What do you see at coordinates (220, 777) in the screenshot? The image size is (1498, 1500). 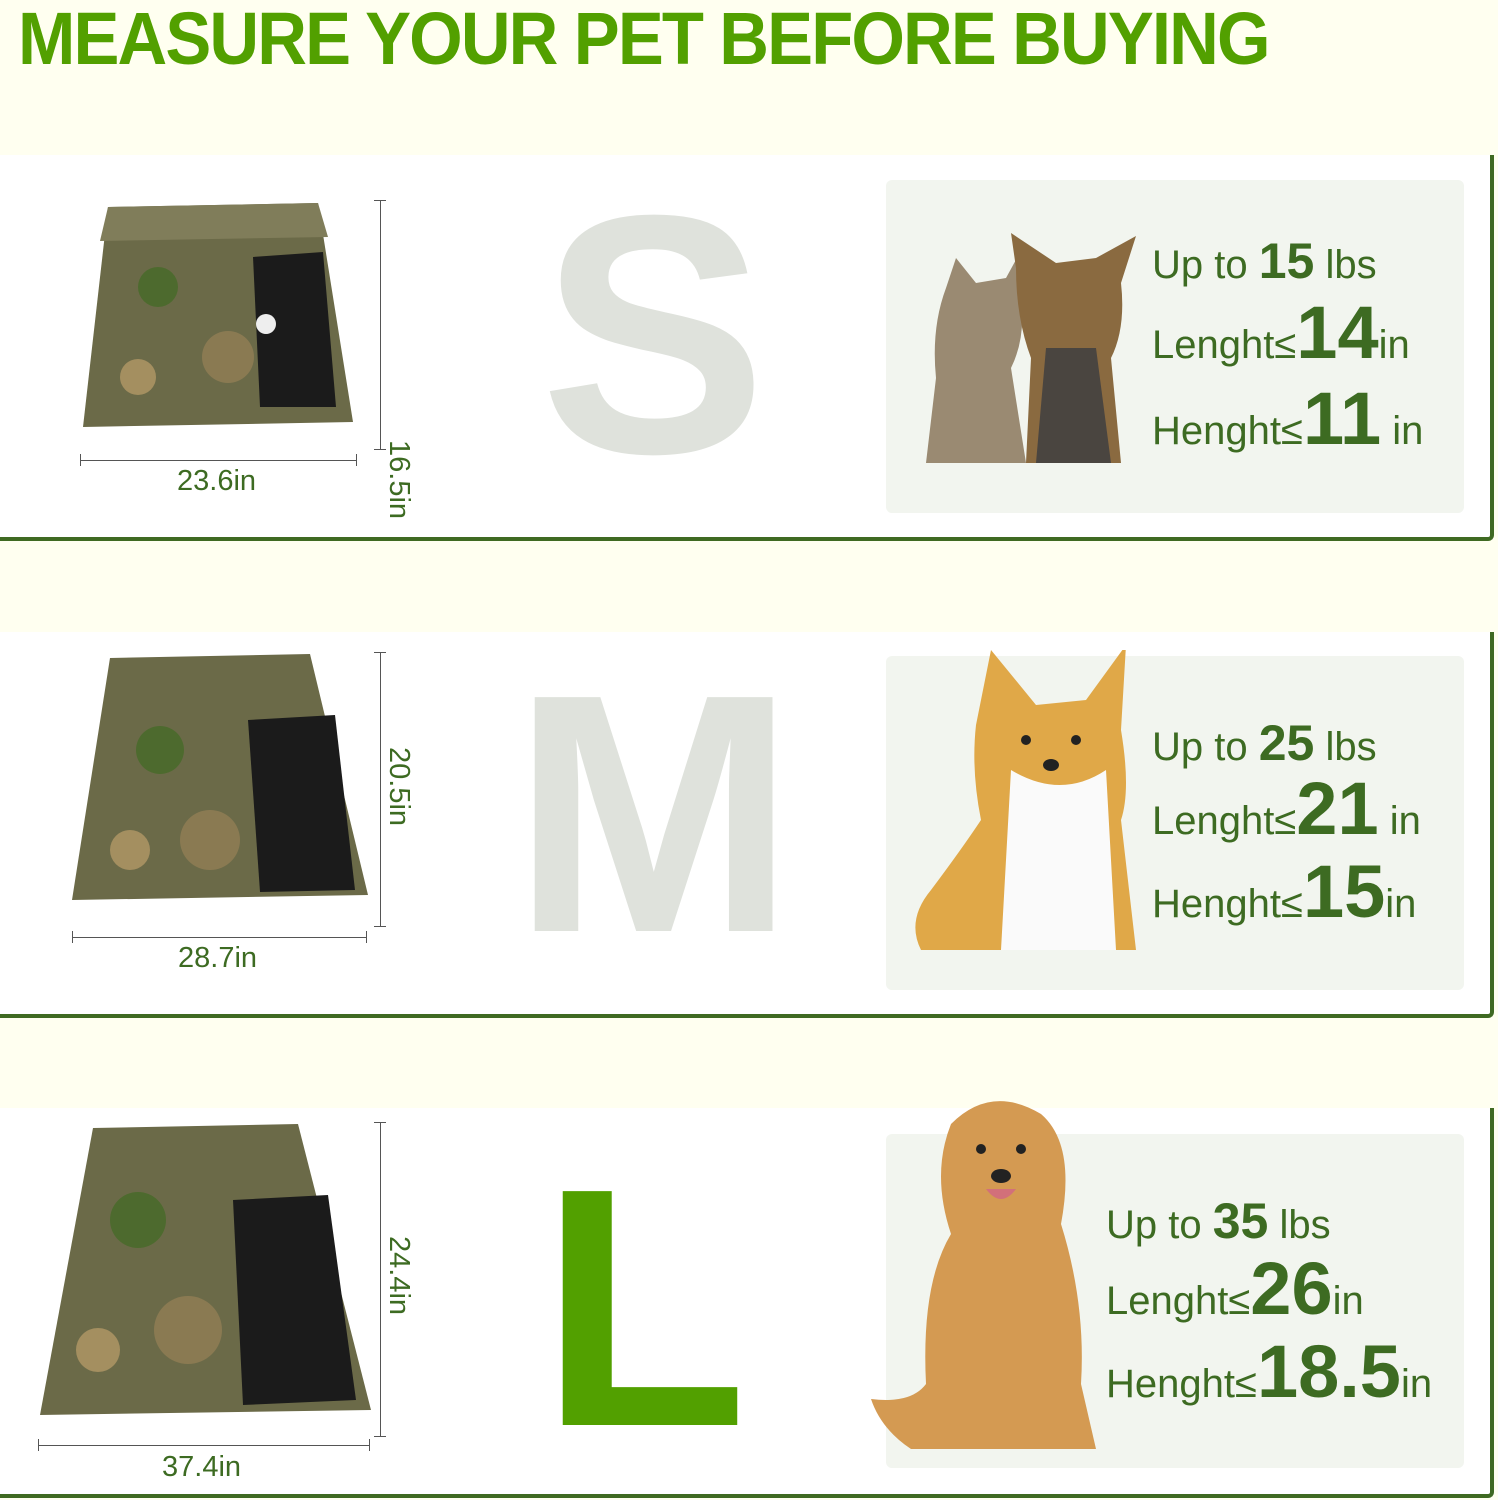 I see `pet-tent-image-medium` at bounding box center [220, 777].